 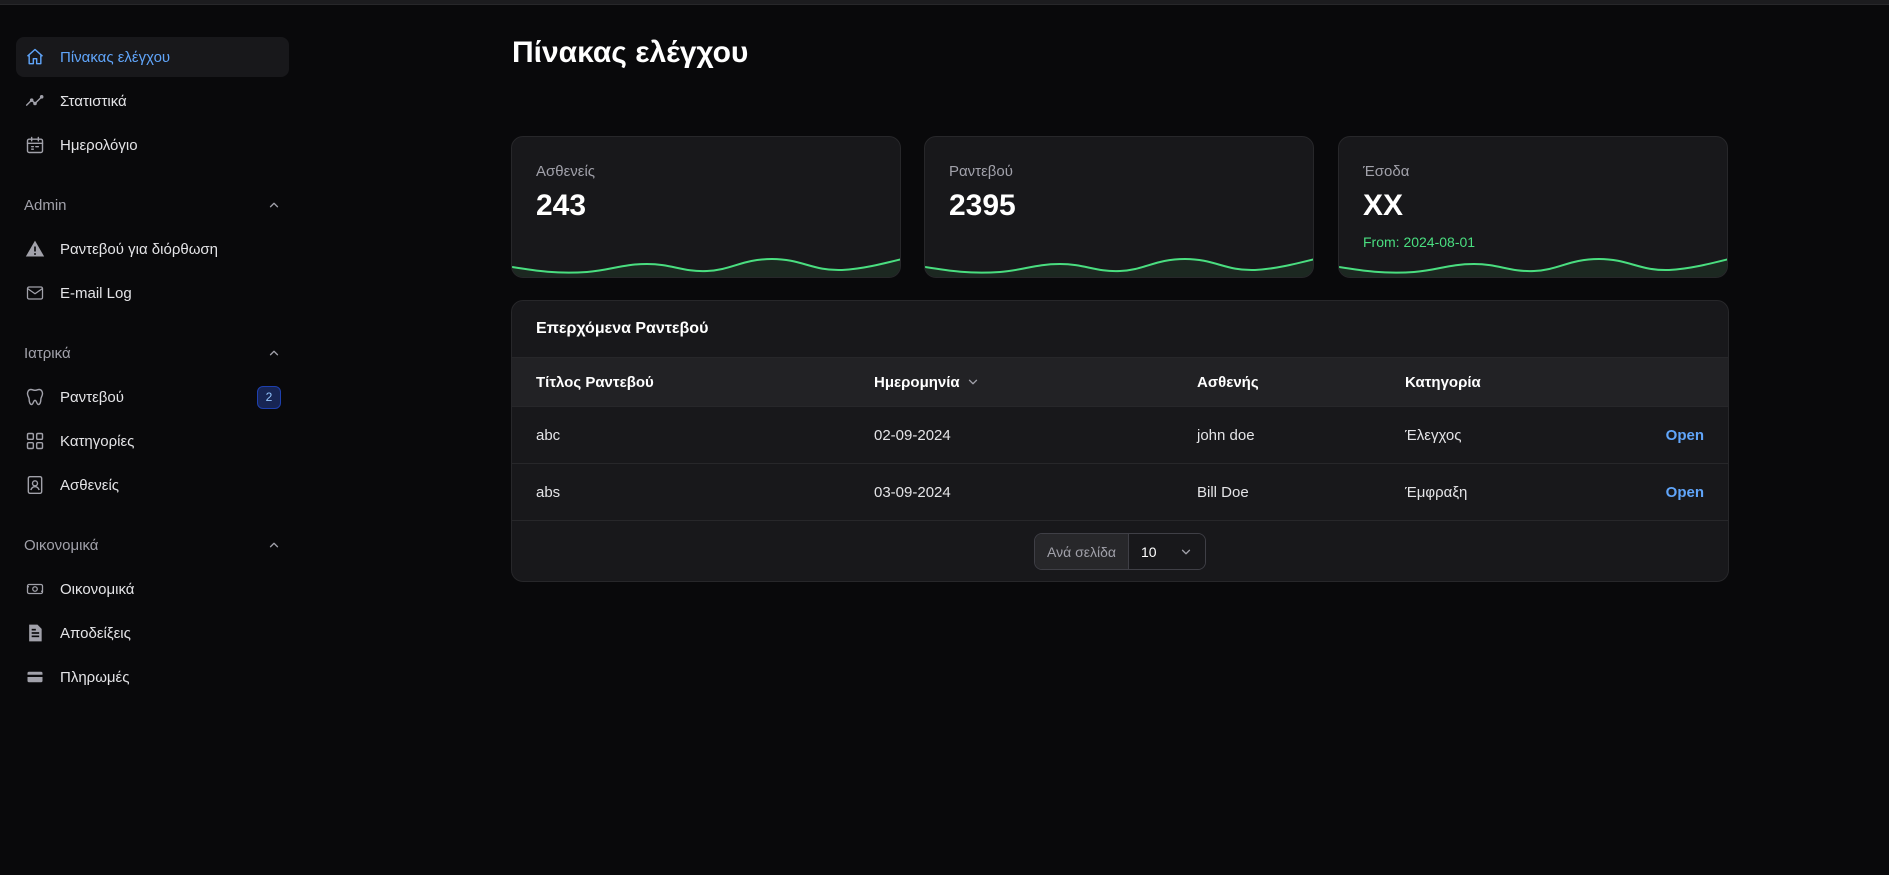 What do you see at coordinates (152, 353) in the screenshot?
I see `sidebar-group-medical: Ιατρικά` at bounding box center [152, 353].